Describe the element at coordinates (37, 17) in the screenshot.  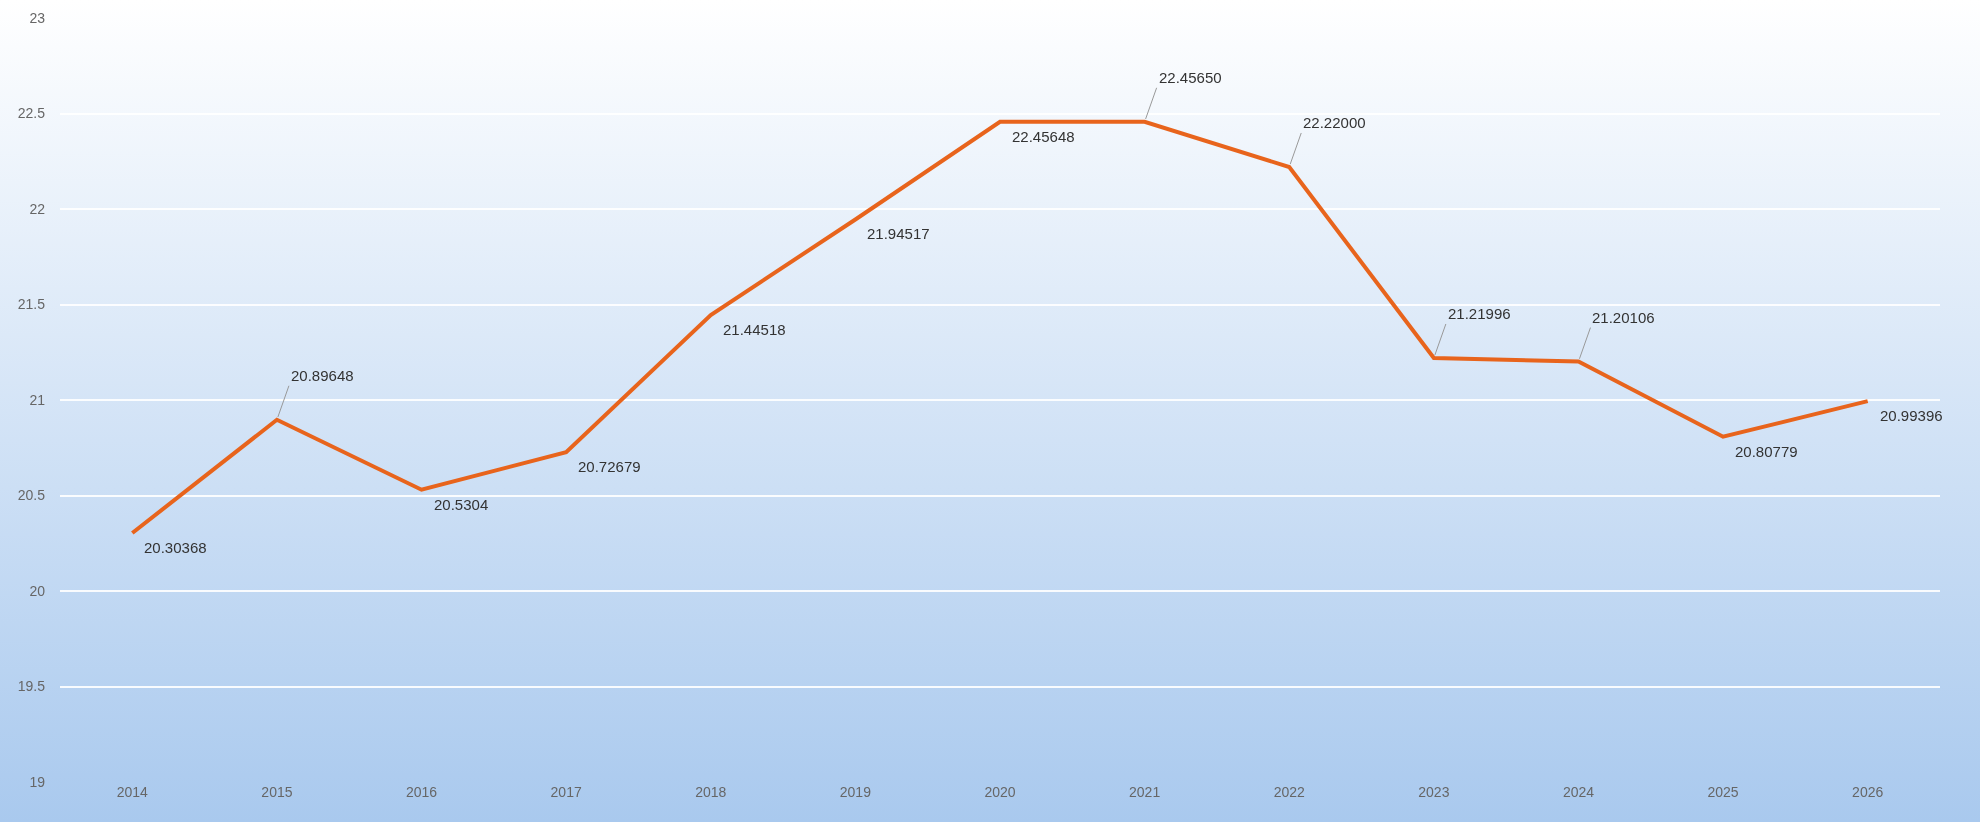
I see `y-tick-label: 23` at that location.